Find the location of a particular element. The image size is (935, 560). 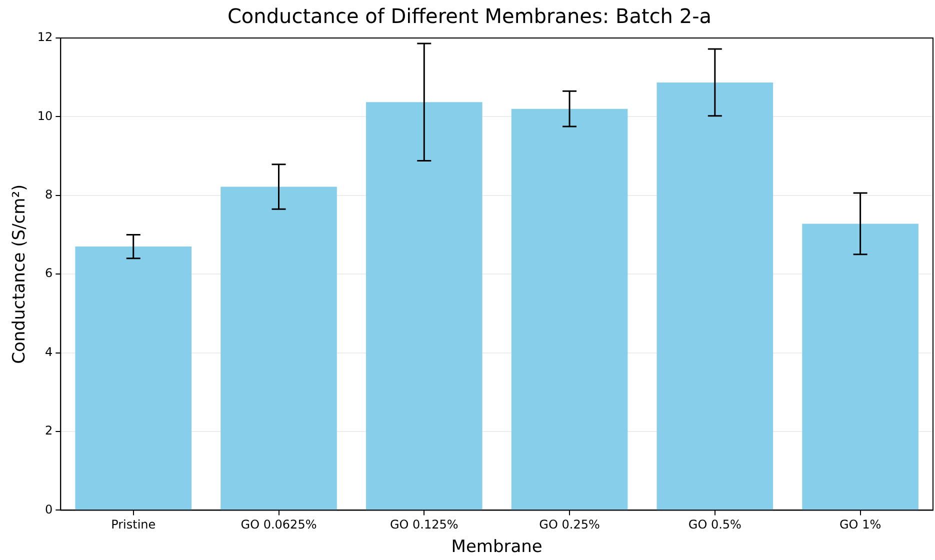

y-tick-label: 6 is located at coordinates (49, 273).